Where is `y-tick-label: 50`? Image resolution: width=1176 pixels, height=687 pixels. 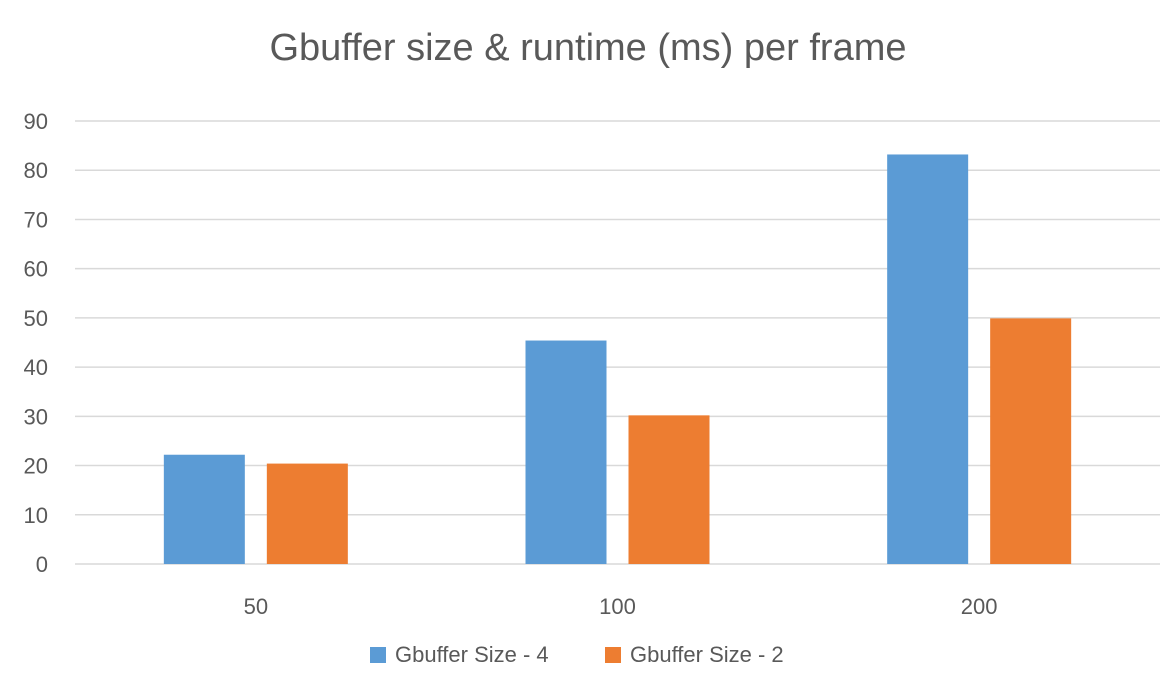 y-tick-label: 50 is located at coordinates (36, 318).